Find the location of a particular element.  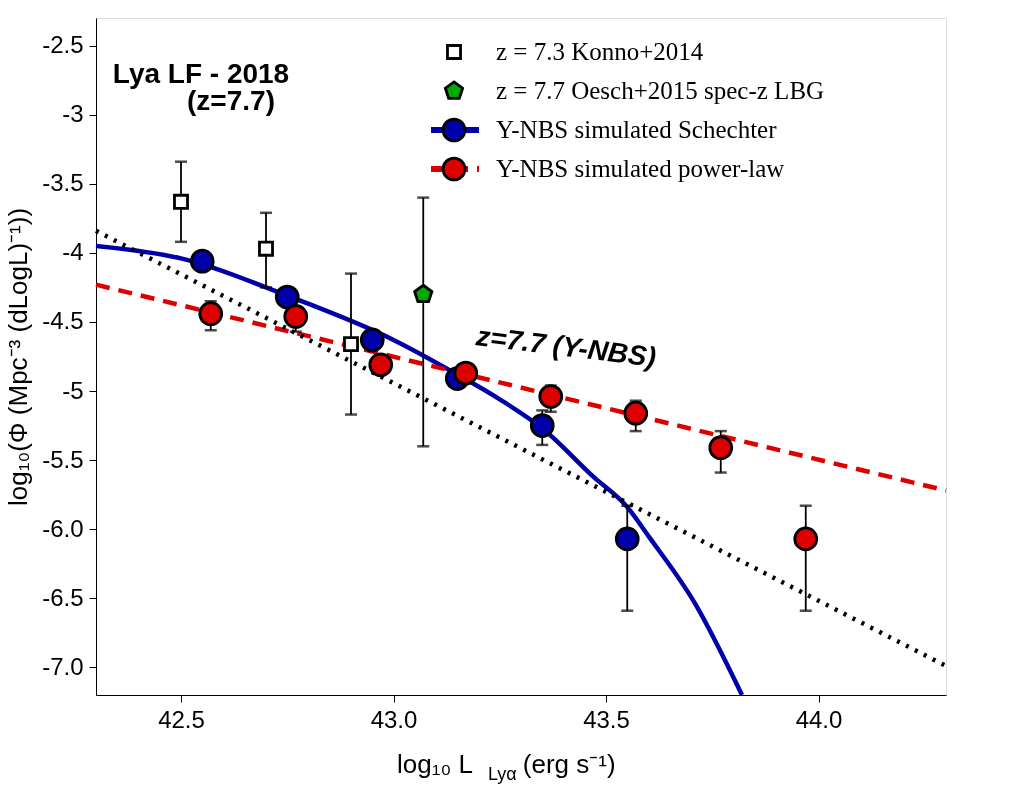

legend-label: Y-NBS simulated Schechter is located at coordinates (637, 129).